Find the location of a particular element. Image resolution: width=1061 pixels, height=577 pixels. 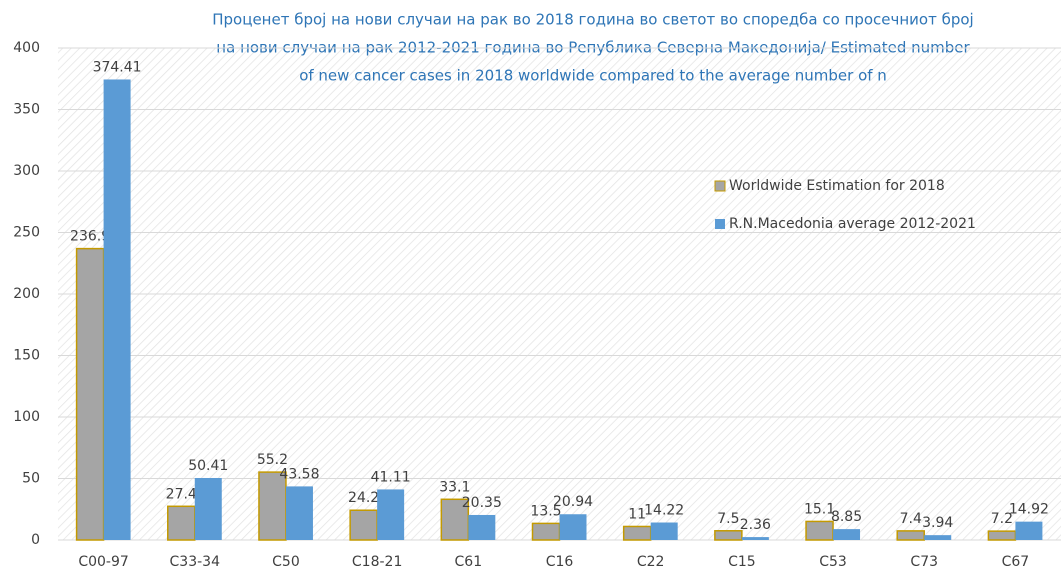

data-label: 374.41 is located at coordinates (117, 67).